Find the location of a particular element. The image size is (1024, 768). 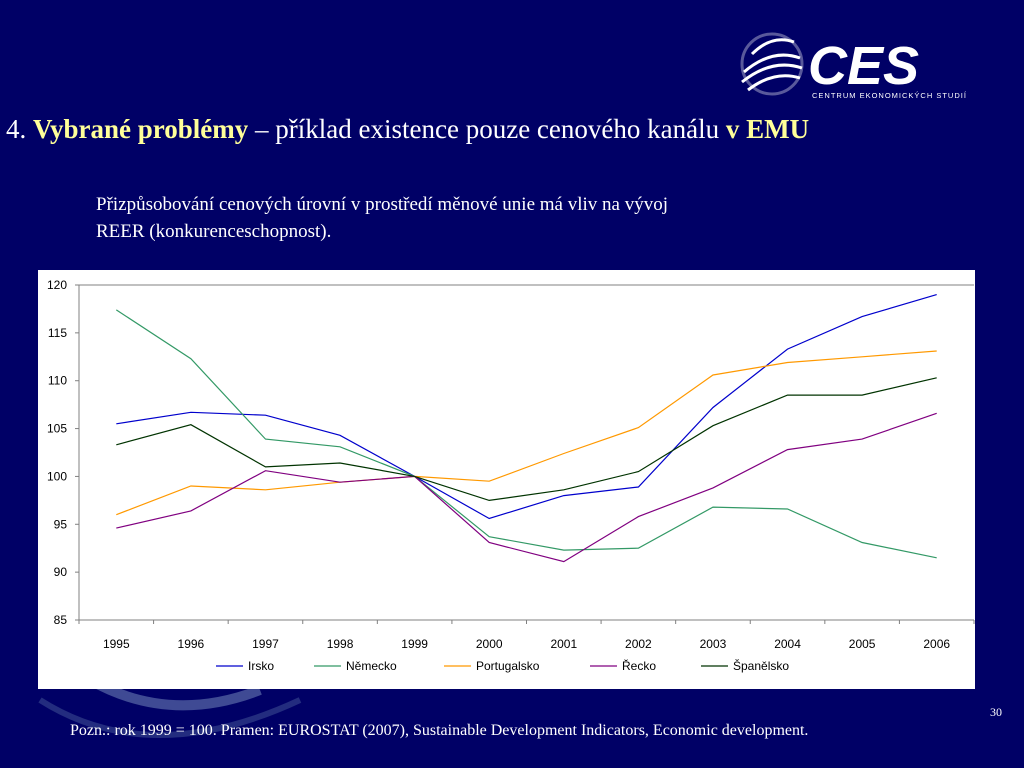

x-tick-label: 2005 is located at coordinates (862, 644).